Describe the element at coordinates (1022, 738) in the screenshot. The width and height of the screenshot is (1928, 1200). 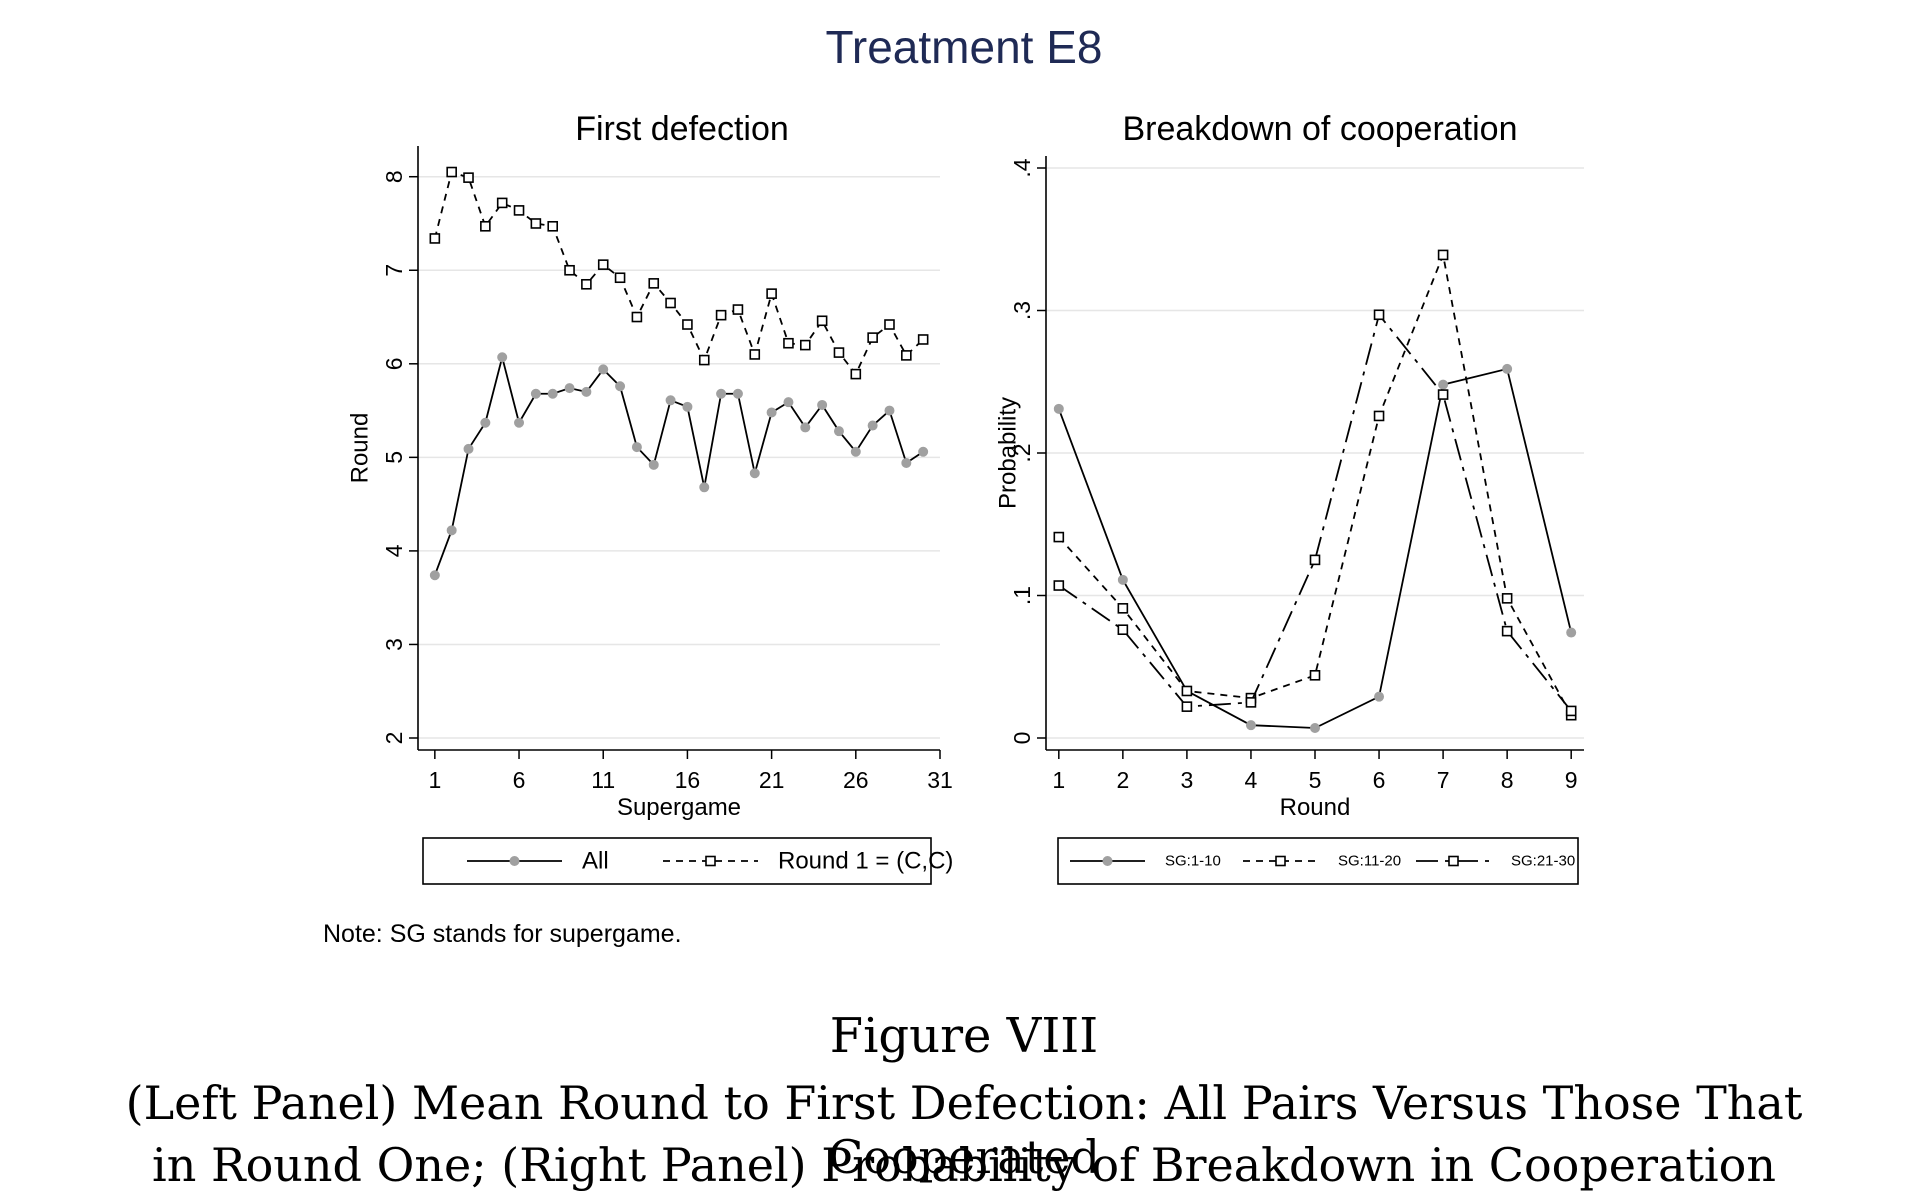
I see `y-tick-label: 0` at that location.